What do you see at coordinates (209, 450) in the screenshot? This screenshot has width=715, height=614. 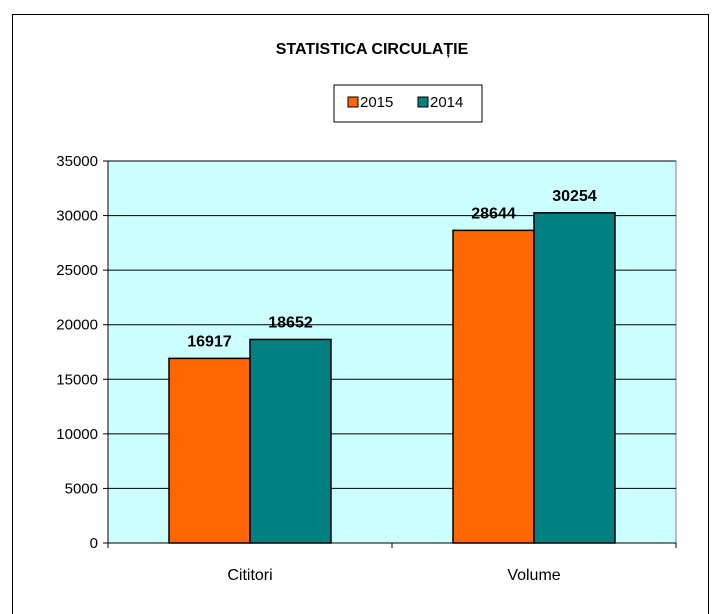 I see `bar-cititori-2015` at bounding box center [209, 450].